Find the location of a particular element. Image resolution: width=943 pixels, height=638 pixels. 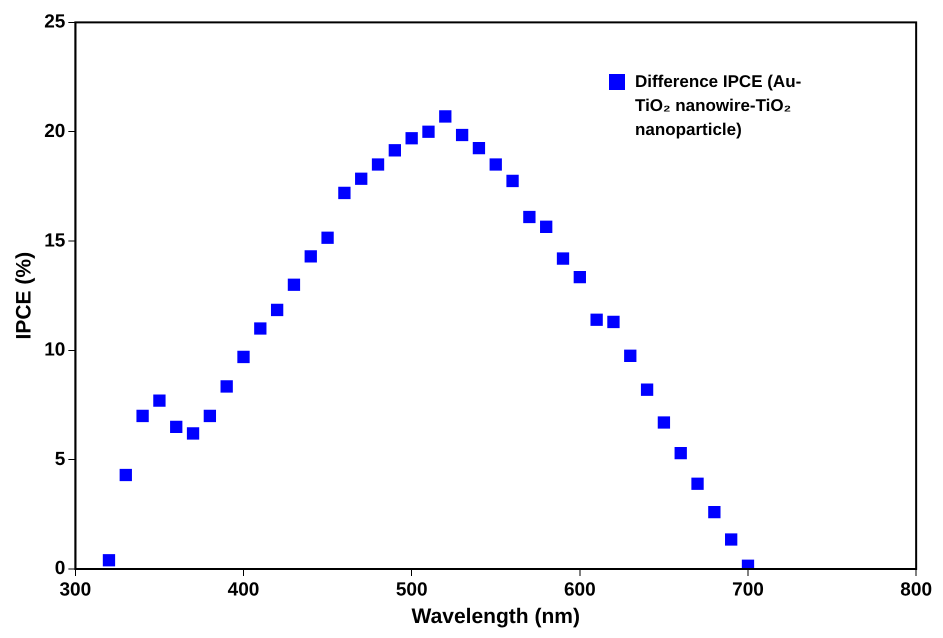

y-tick-label: 15 is located at coordinates (55, 241).